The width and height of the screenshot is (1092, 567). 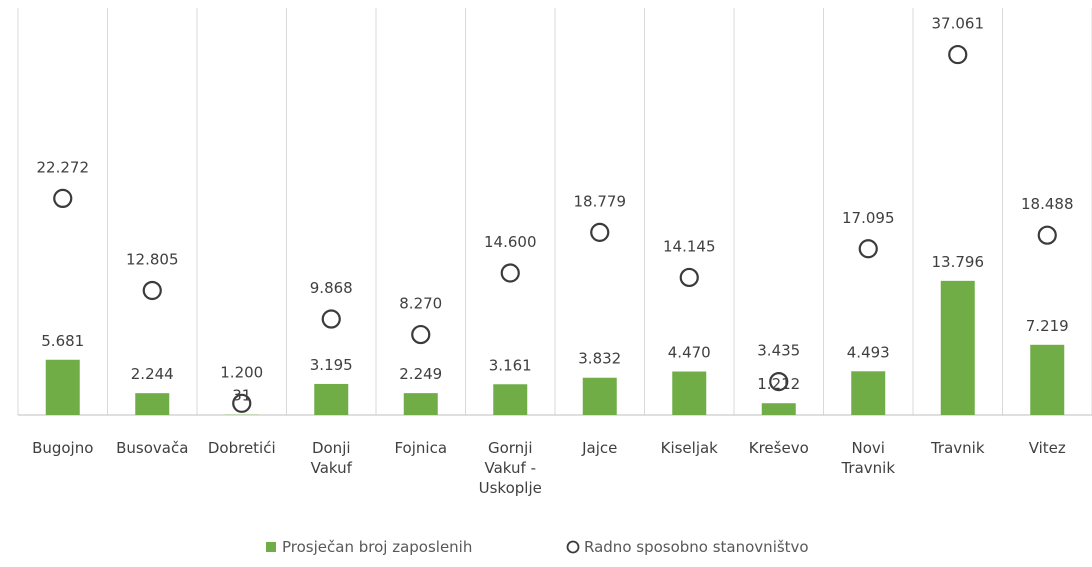 What do you see at coordinates (573, 547) in the screenshot?
I see `legend-marker-swatch` at bounding box center [573, 547].